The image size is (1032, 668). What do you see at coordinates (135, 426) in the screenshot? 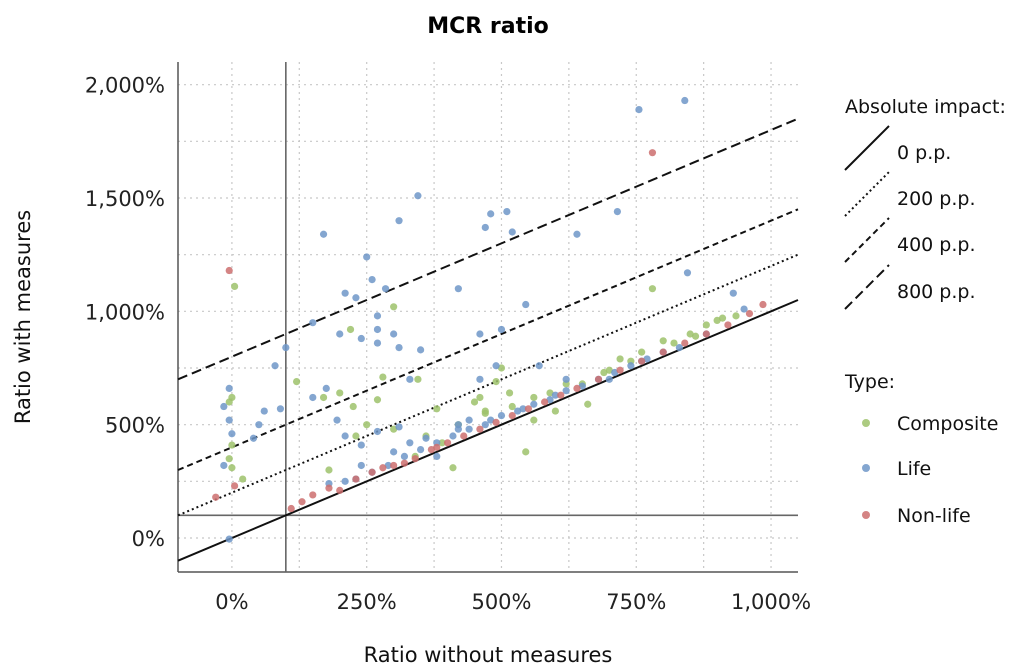
I see `y-tick-label: 500%` at bounding box center [135, 426].